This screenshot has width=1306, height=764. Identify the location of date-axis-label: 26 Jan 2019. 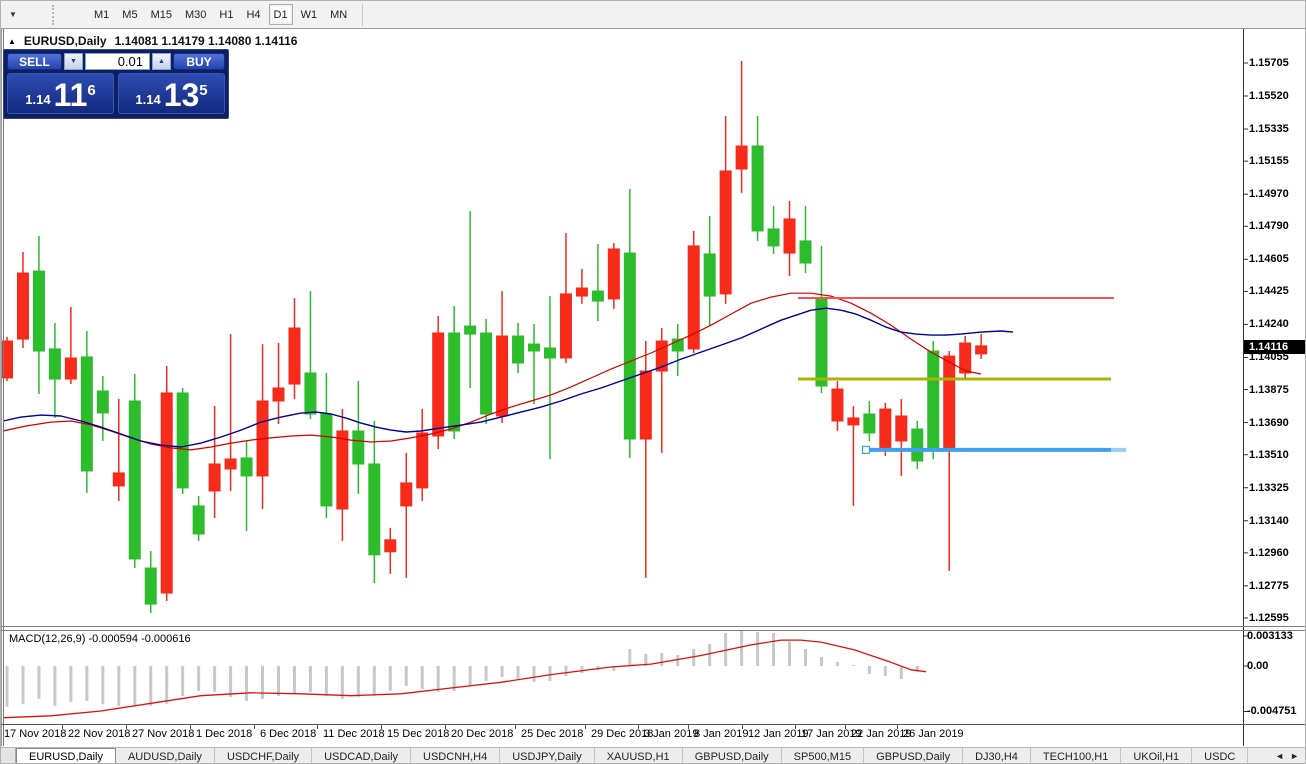
(933, 734).